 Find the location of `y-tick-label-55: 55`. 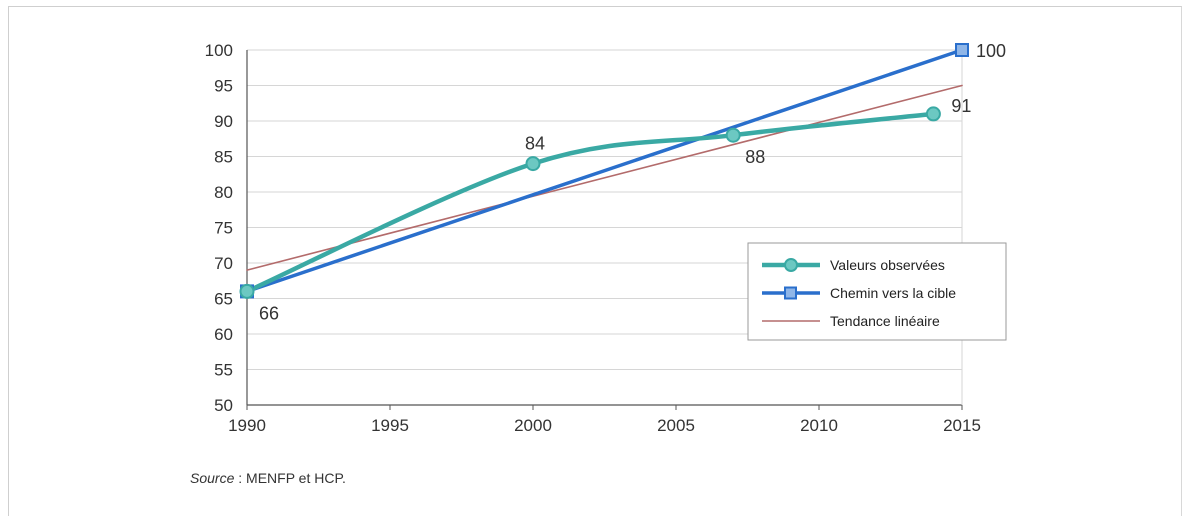

y-tick-label-55: 55 is located at coordinates (223, 370).